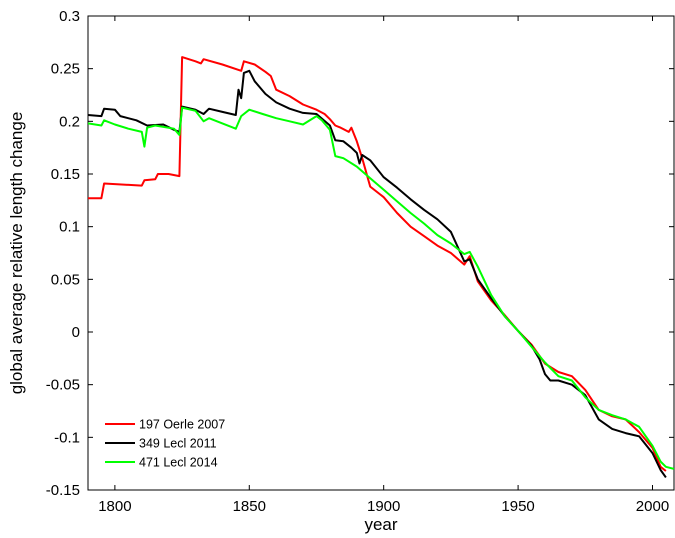  Describe the element at coordinates (517, 506) in the screenshot. I see `x-tick-label: 1950` at that location.